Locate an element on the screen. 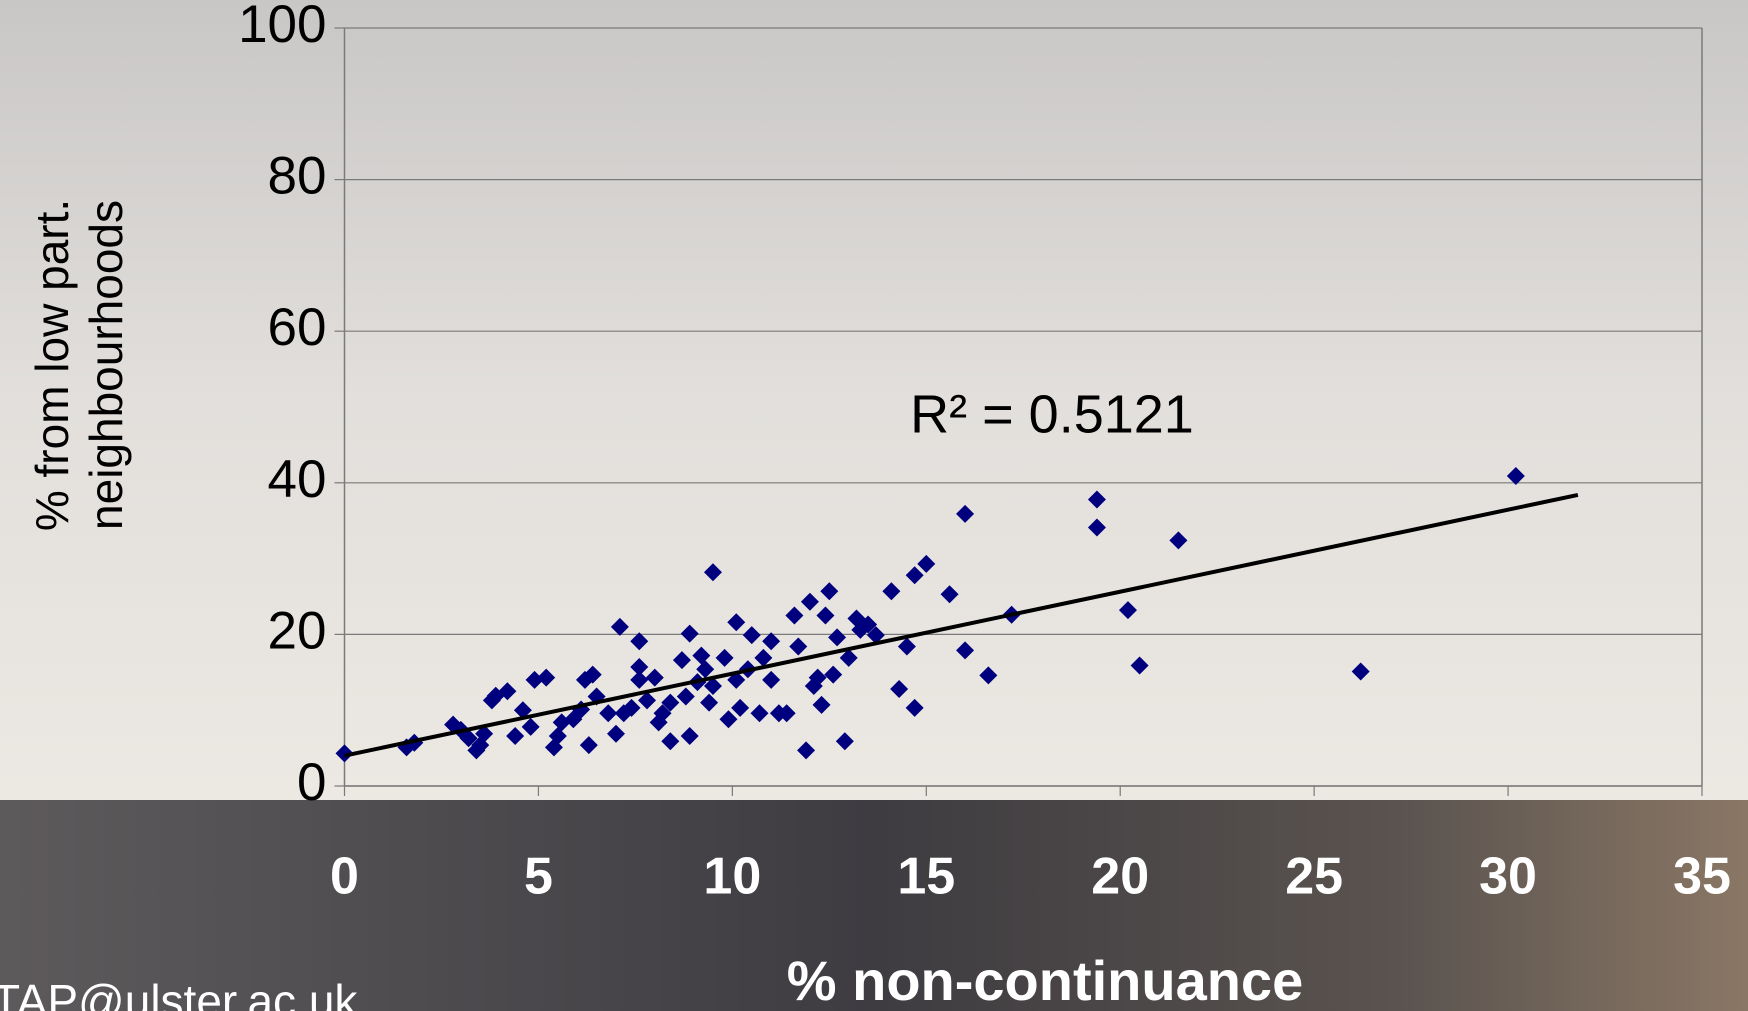 The width and height of the screenshot is (1748, 1011). x-tick-label: 20 is located at coordinates (1120, 877).